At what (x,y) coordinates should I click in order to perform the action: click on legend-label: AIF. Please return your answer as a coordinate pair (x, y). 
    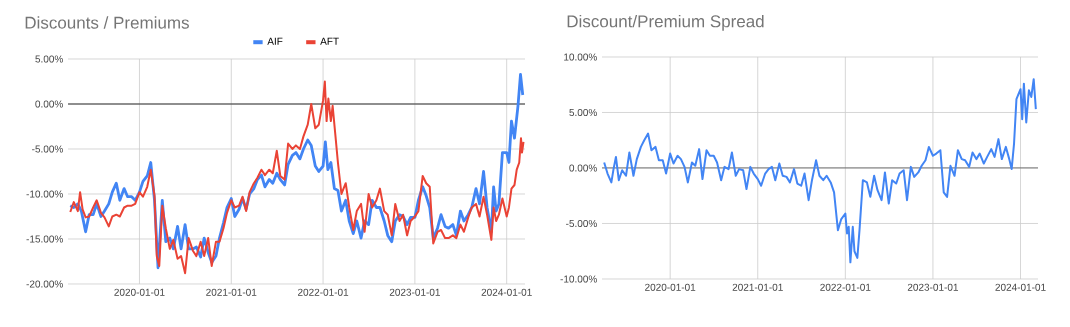
    Looking at the image, I should click on (275, 41).